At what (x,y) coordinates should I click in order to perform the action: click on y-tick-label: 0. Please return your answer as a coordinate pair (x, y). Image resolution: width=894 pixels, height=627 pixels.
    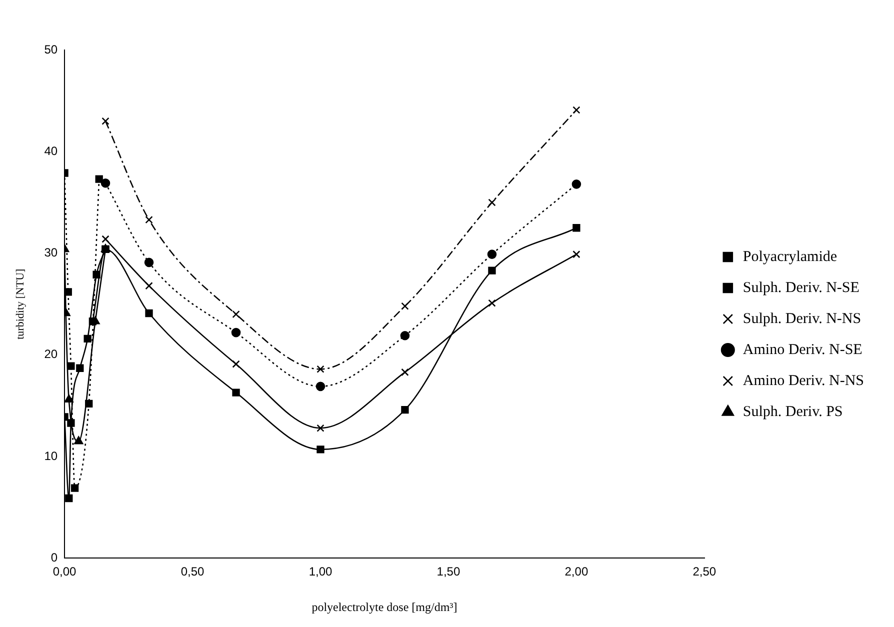
    Looking at the image, I should click on (54, 557).